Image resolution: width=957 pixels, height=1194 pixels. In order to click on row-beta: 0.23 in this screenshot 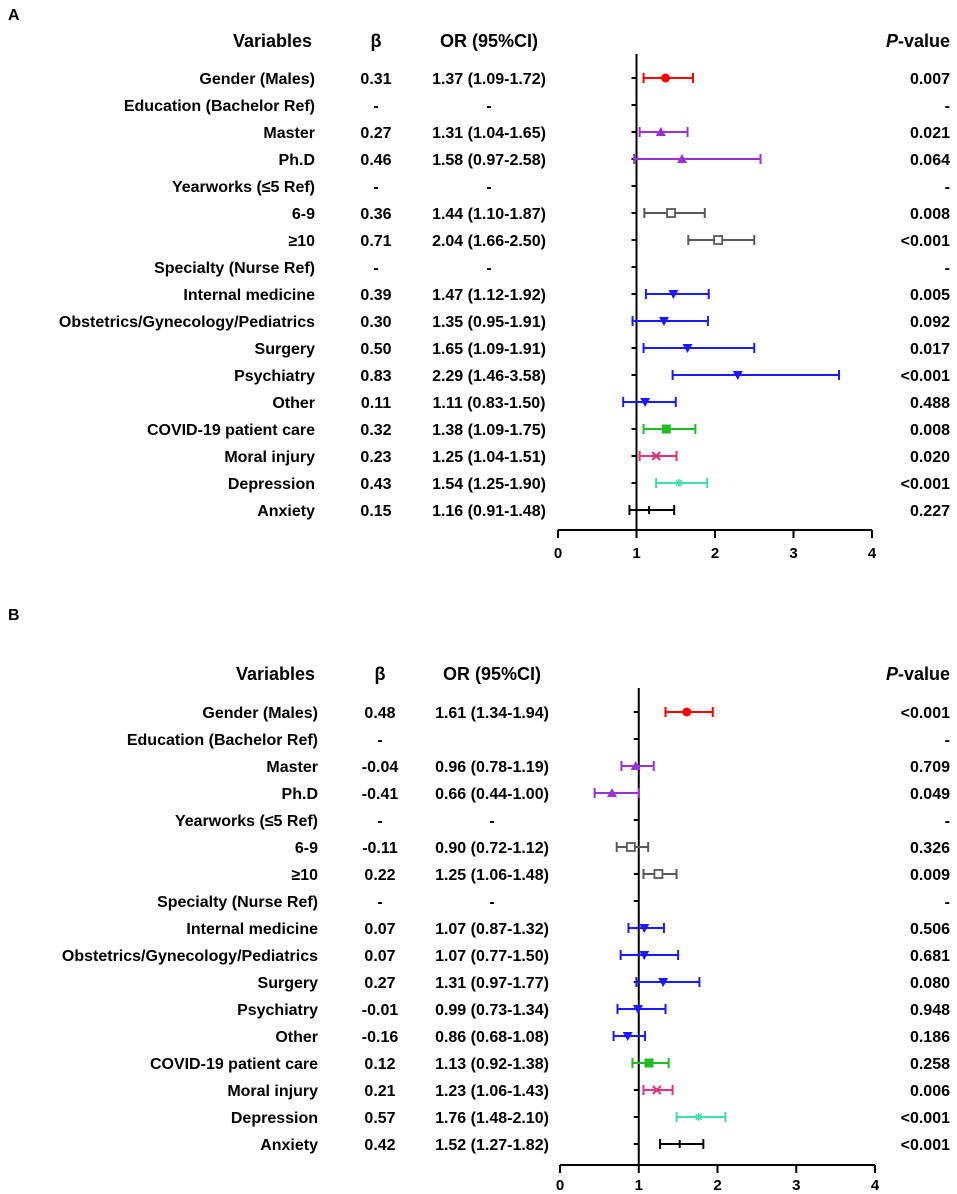, I will do `click(375, 457)`.